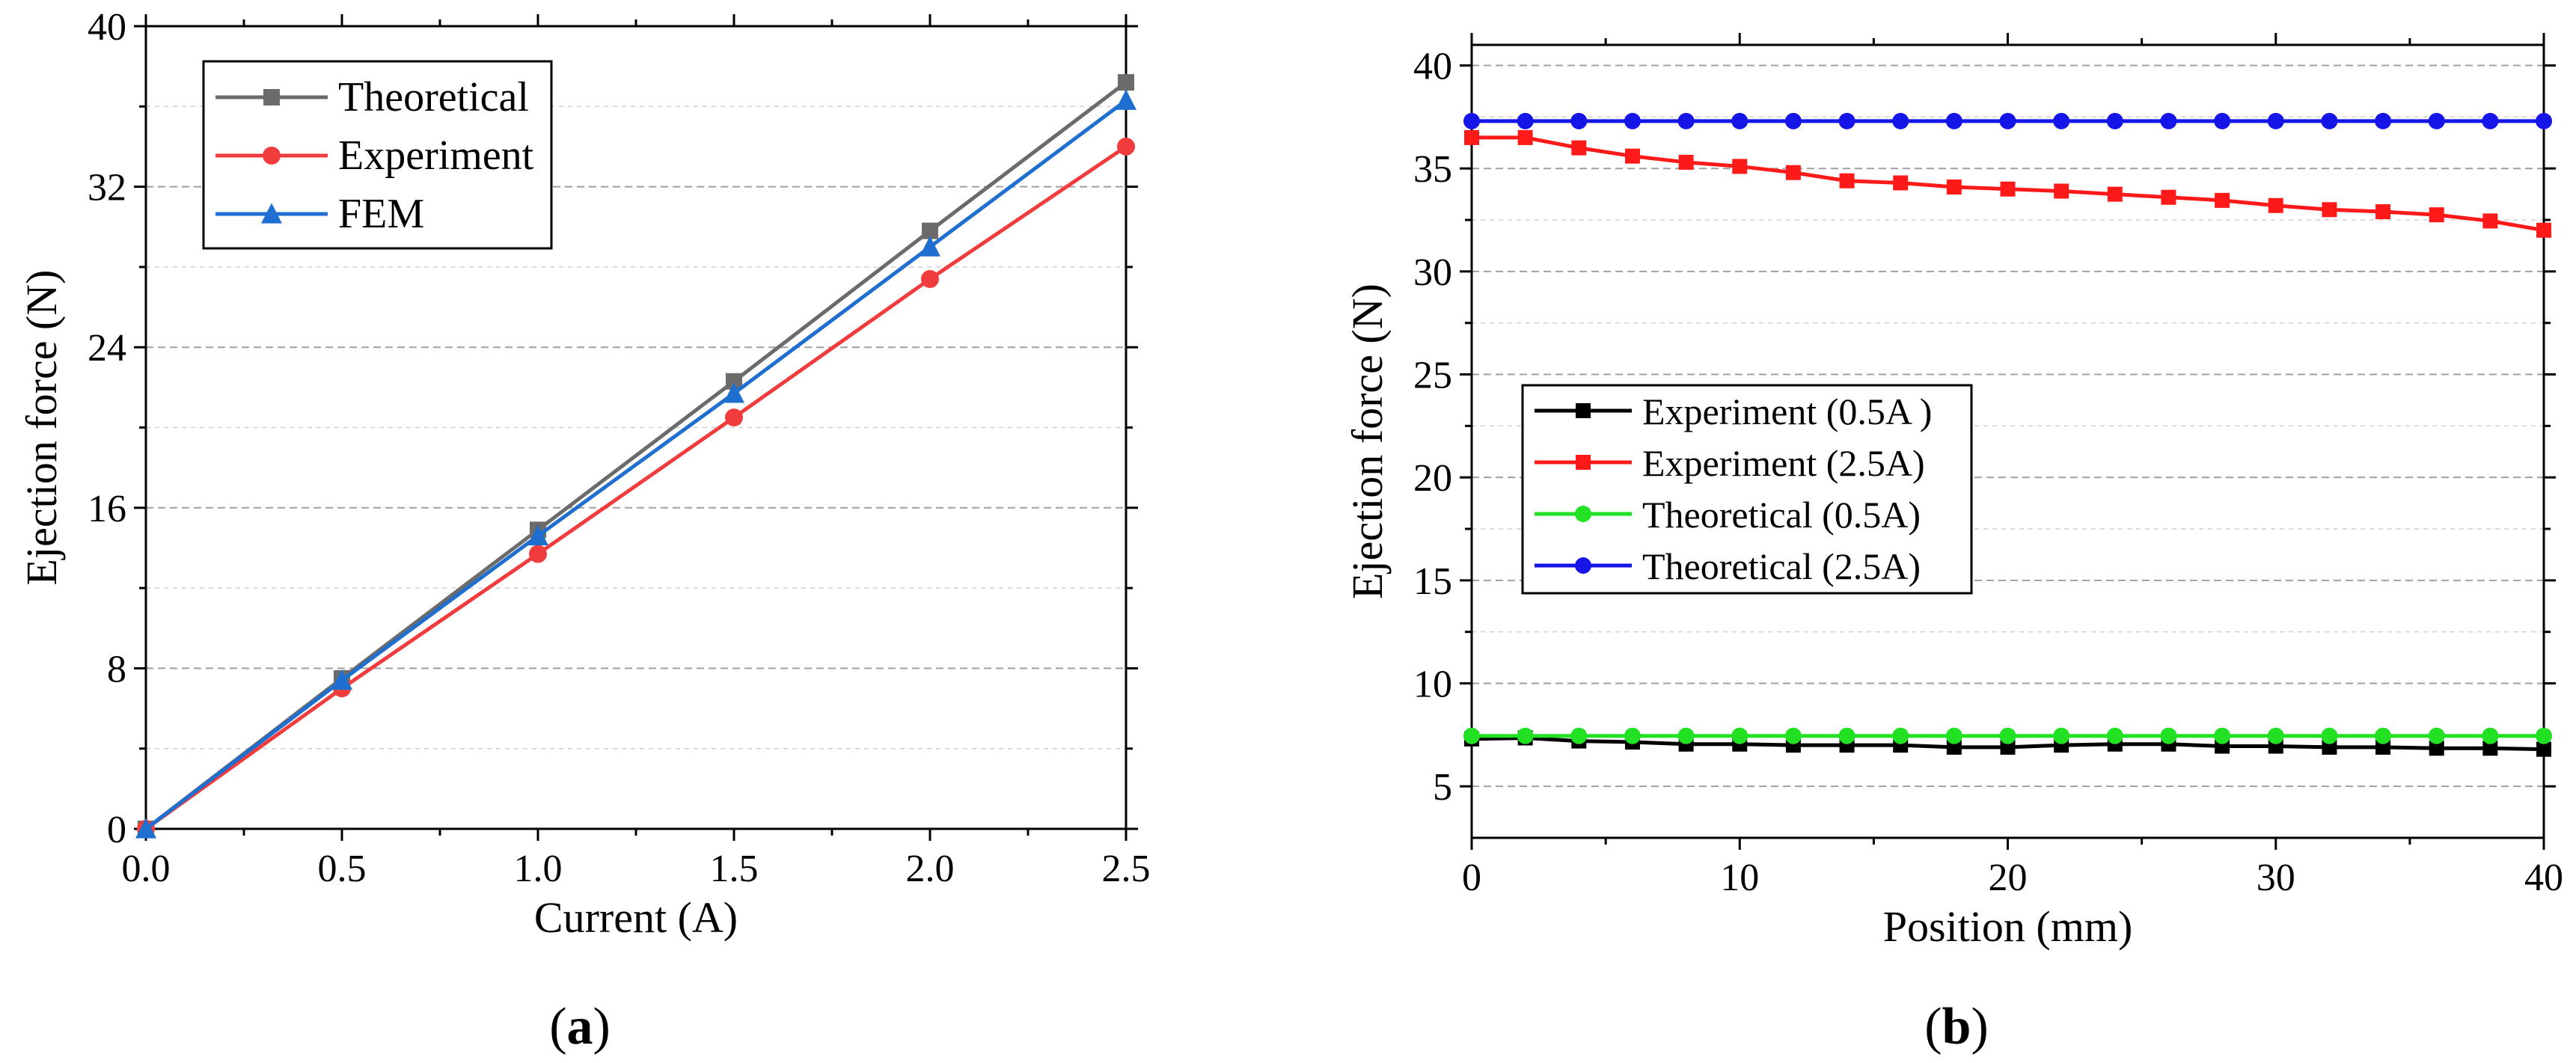 Image resolution: width=2576 pixels, height=1063 pixels. I want to click on y-tick-label: 24, so click(107, 348).